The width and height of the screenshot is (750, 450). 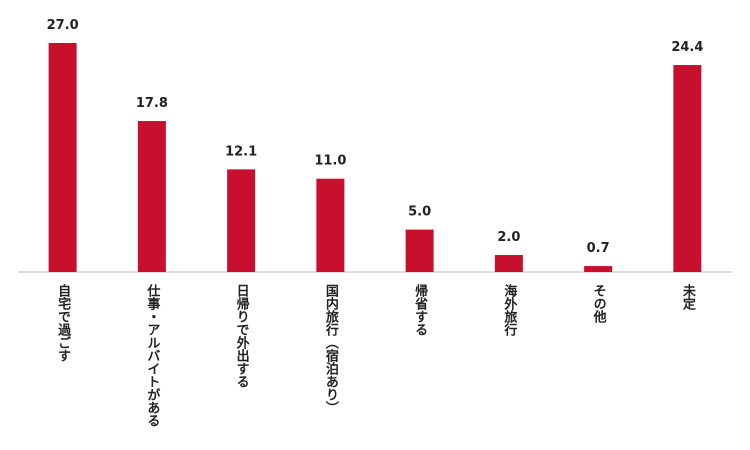 What do you see at coordinates (419, 212) in the screenshot?
I see `data-label: 5.0` at bounding box center [419, 212].